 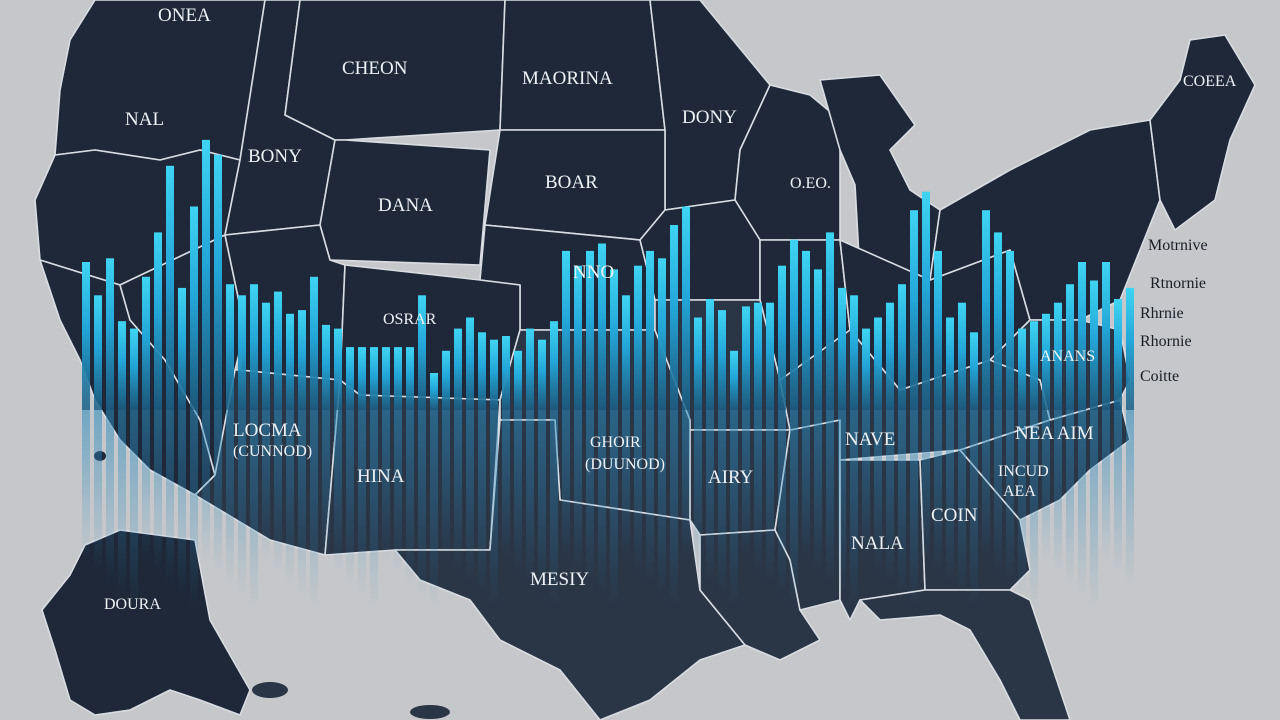 I want to click on label-airy: AIRY, so click(x=731, y=477).